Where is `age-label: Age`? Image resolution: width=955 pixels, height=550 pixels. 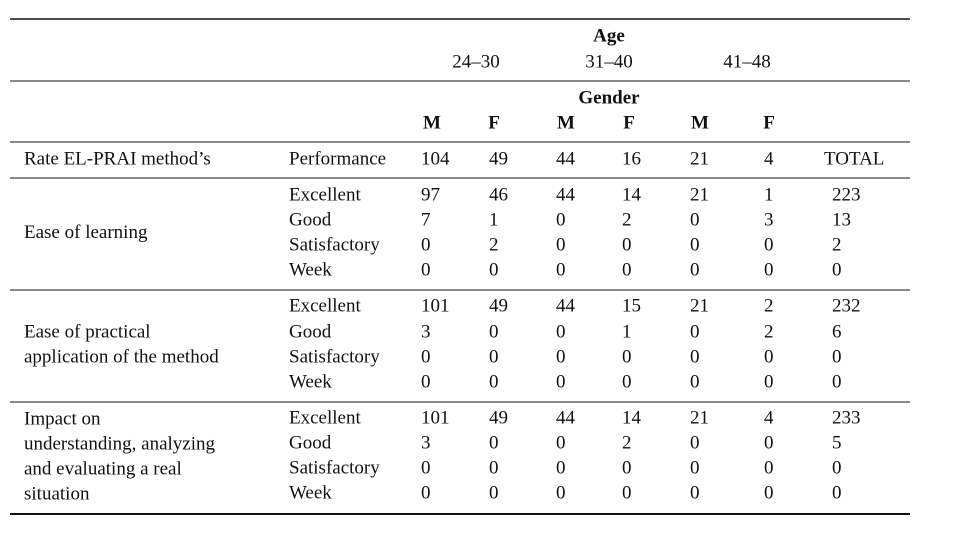
age-label: Age is located at coordinates (609, 35).